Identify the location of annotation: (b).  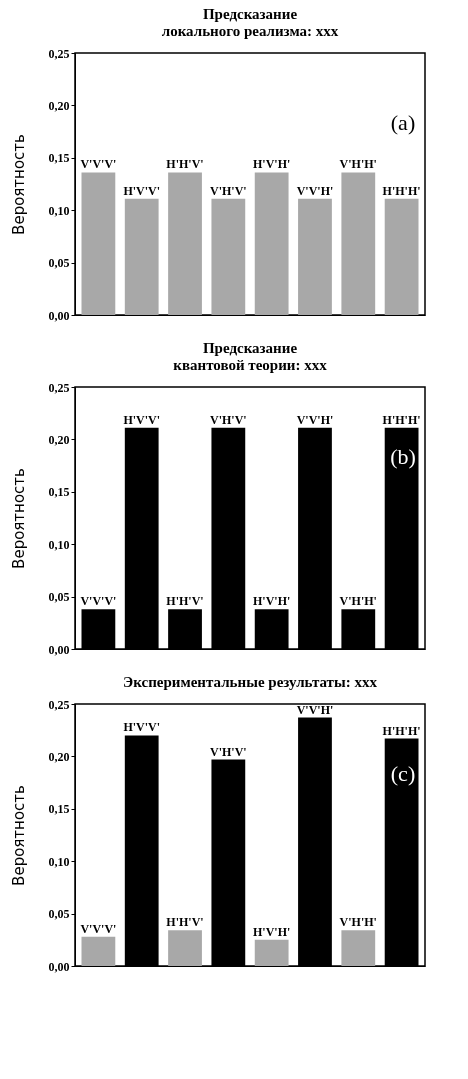
(403, 456).